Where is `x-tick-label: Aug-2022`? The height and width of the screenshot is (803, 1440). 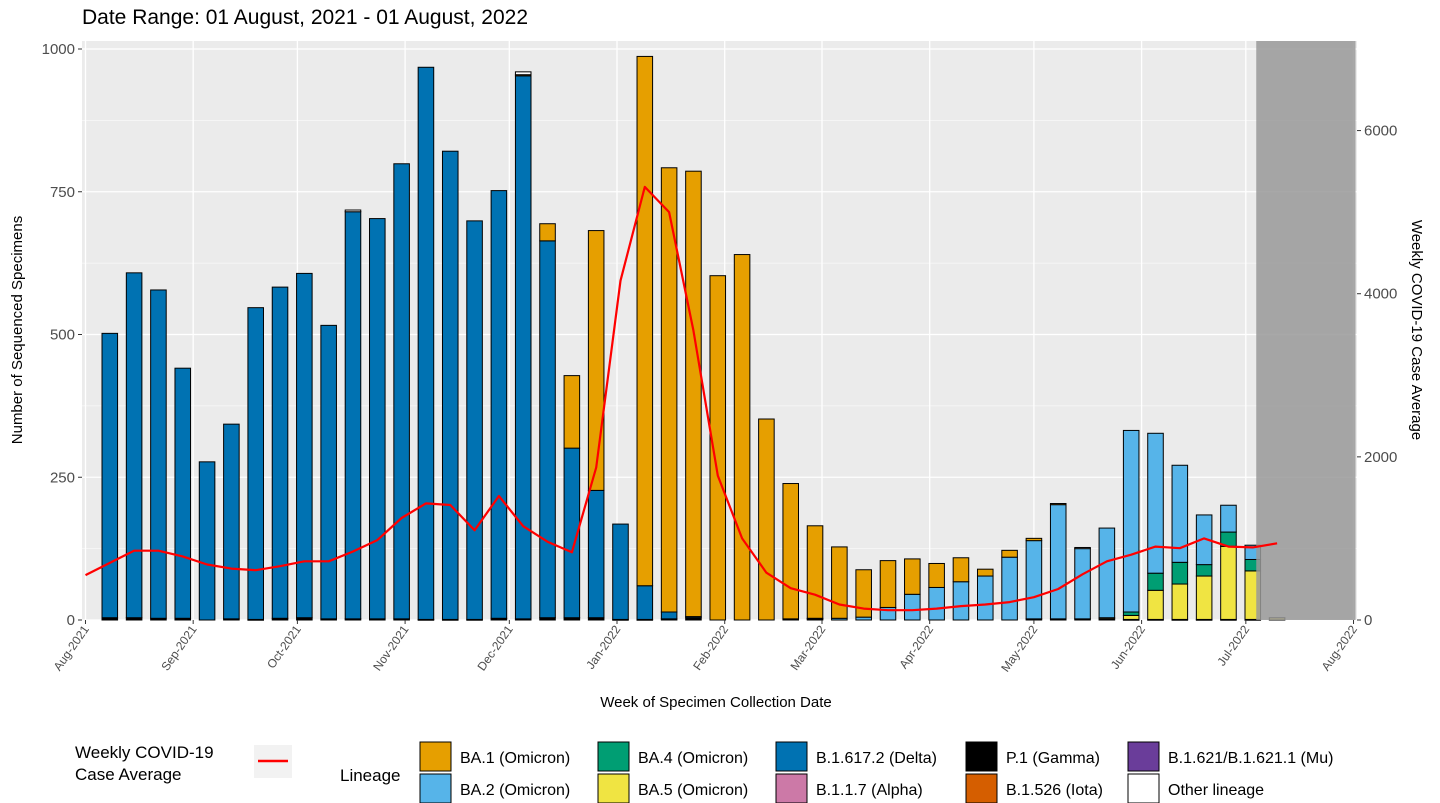 x-tick-label: Aug-2022 is located at coordinates (1340, 647).